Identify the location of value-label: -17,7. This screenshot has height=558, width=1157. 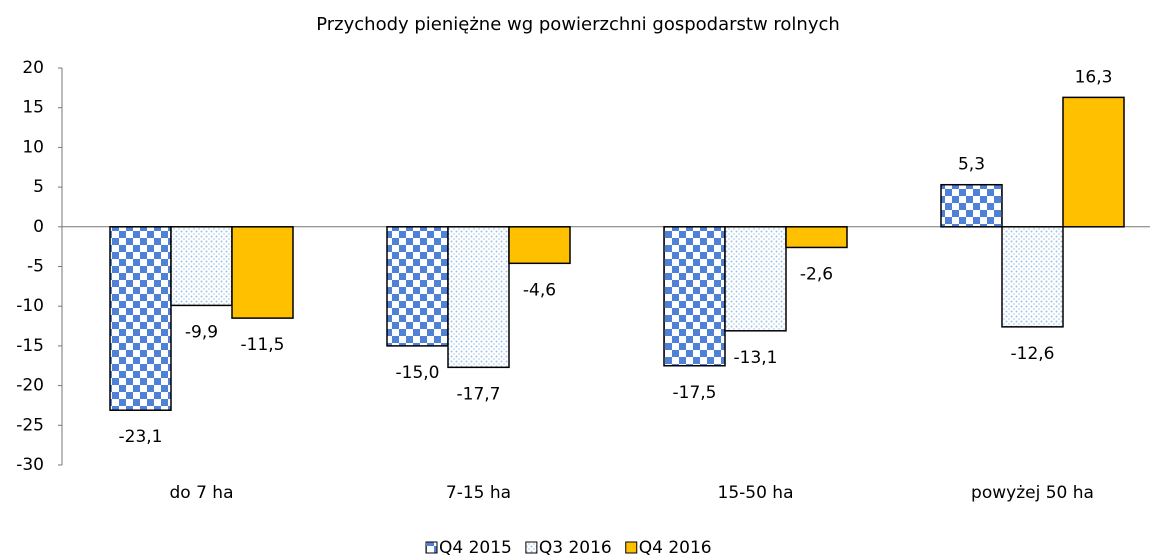
(479, 394).